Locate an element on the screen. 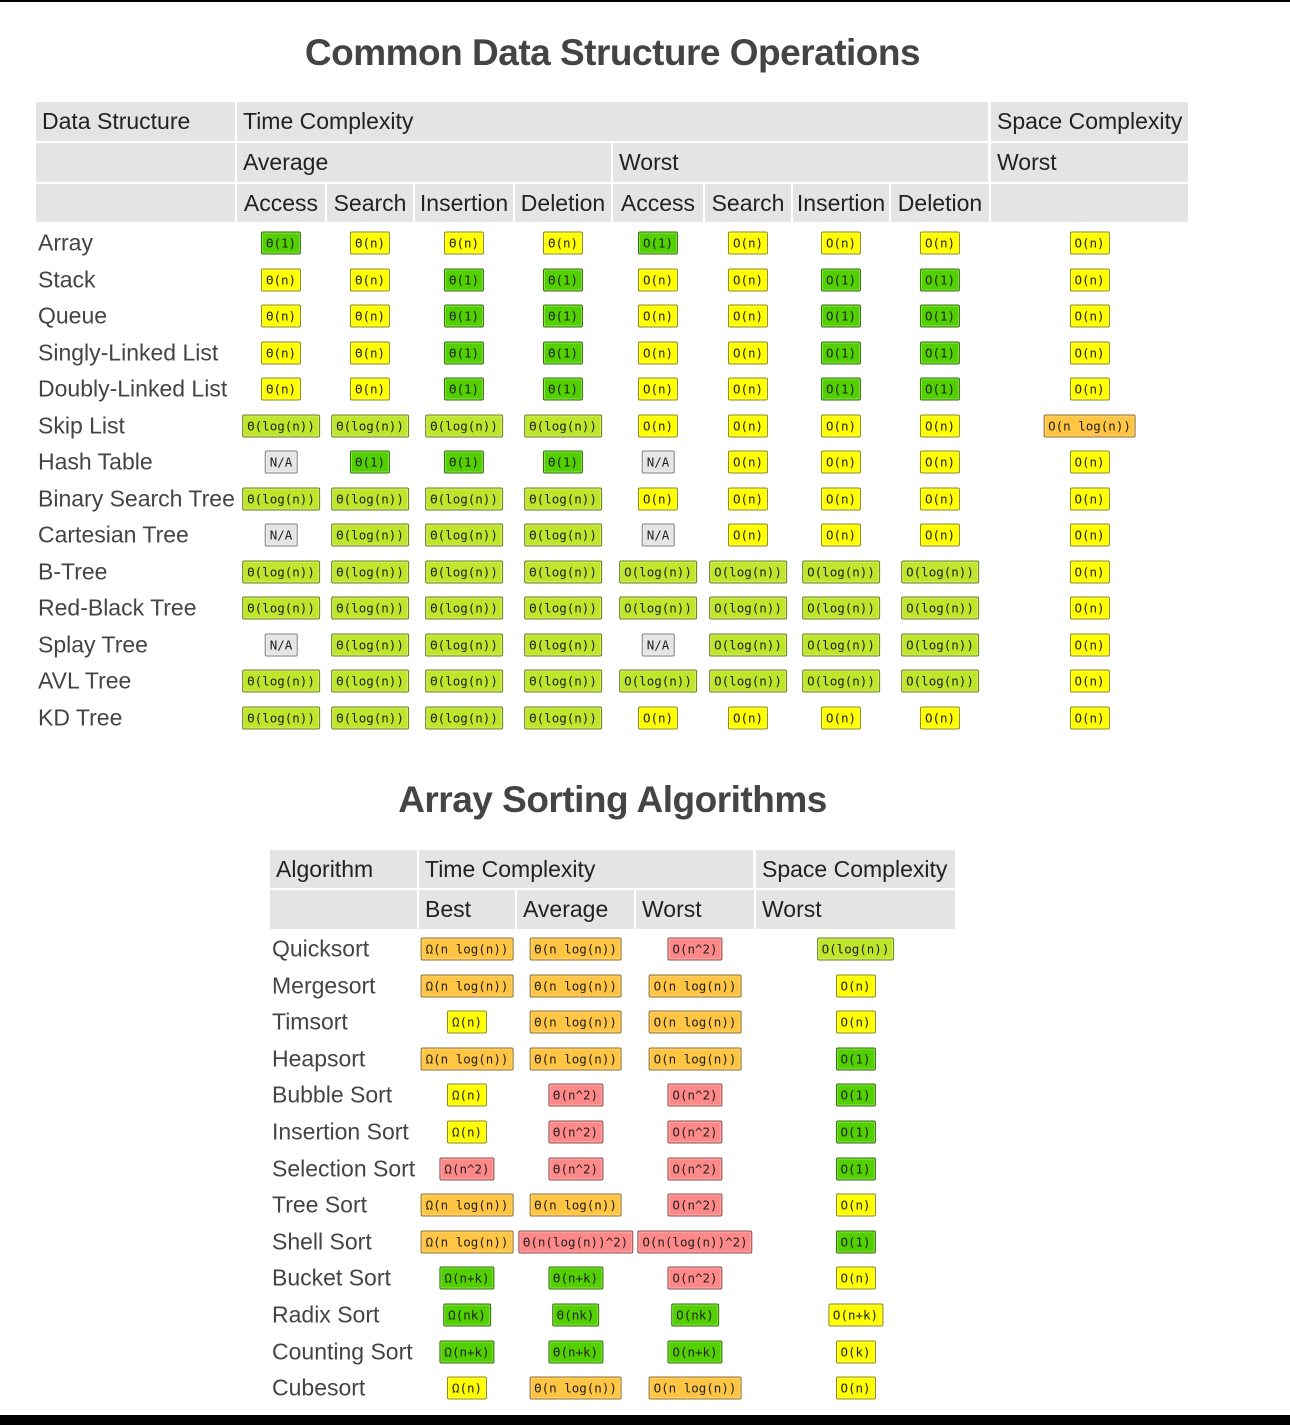 Image resolution: width=1290 pixels, height=1425 pixels. header-cell: Deletion is located at coordinates (563, 203).